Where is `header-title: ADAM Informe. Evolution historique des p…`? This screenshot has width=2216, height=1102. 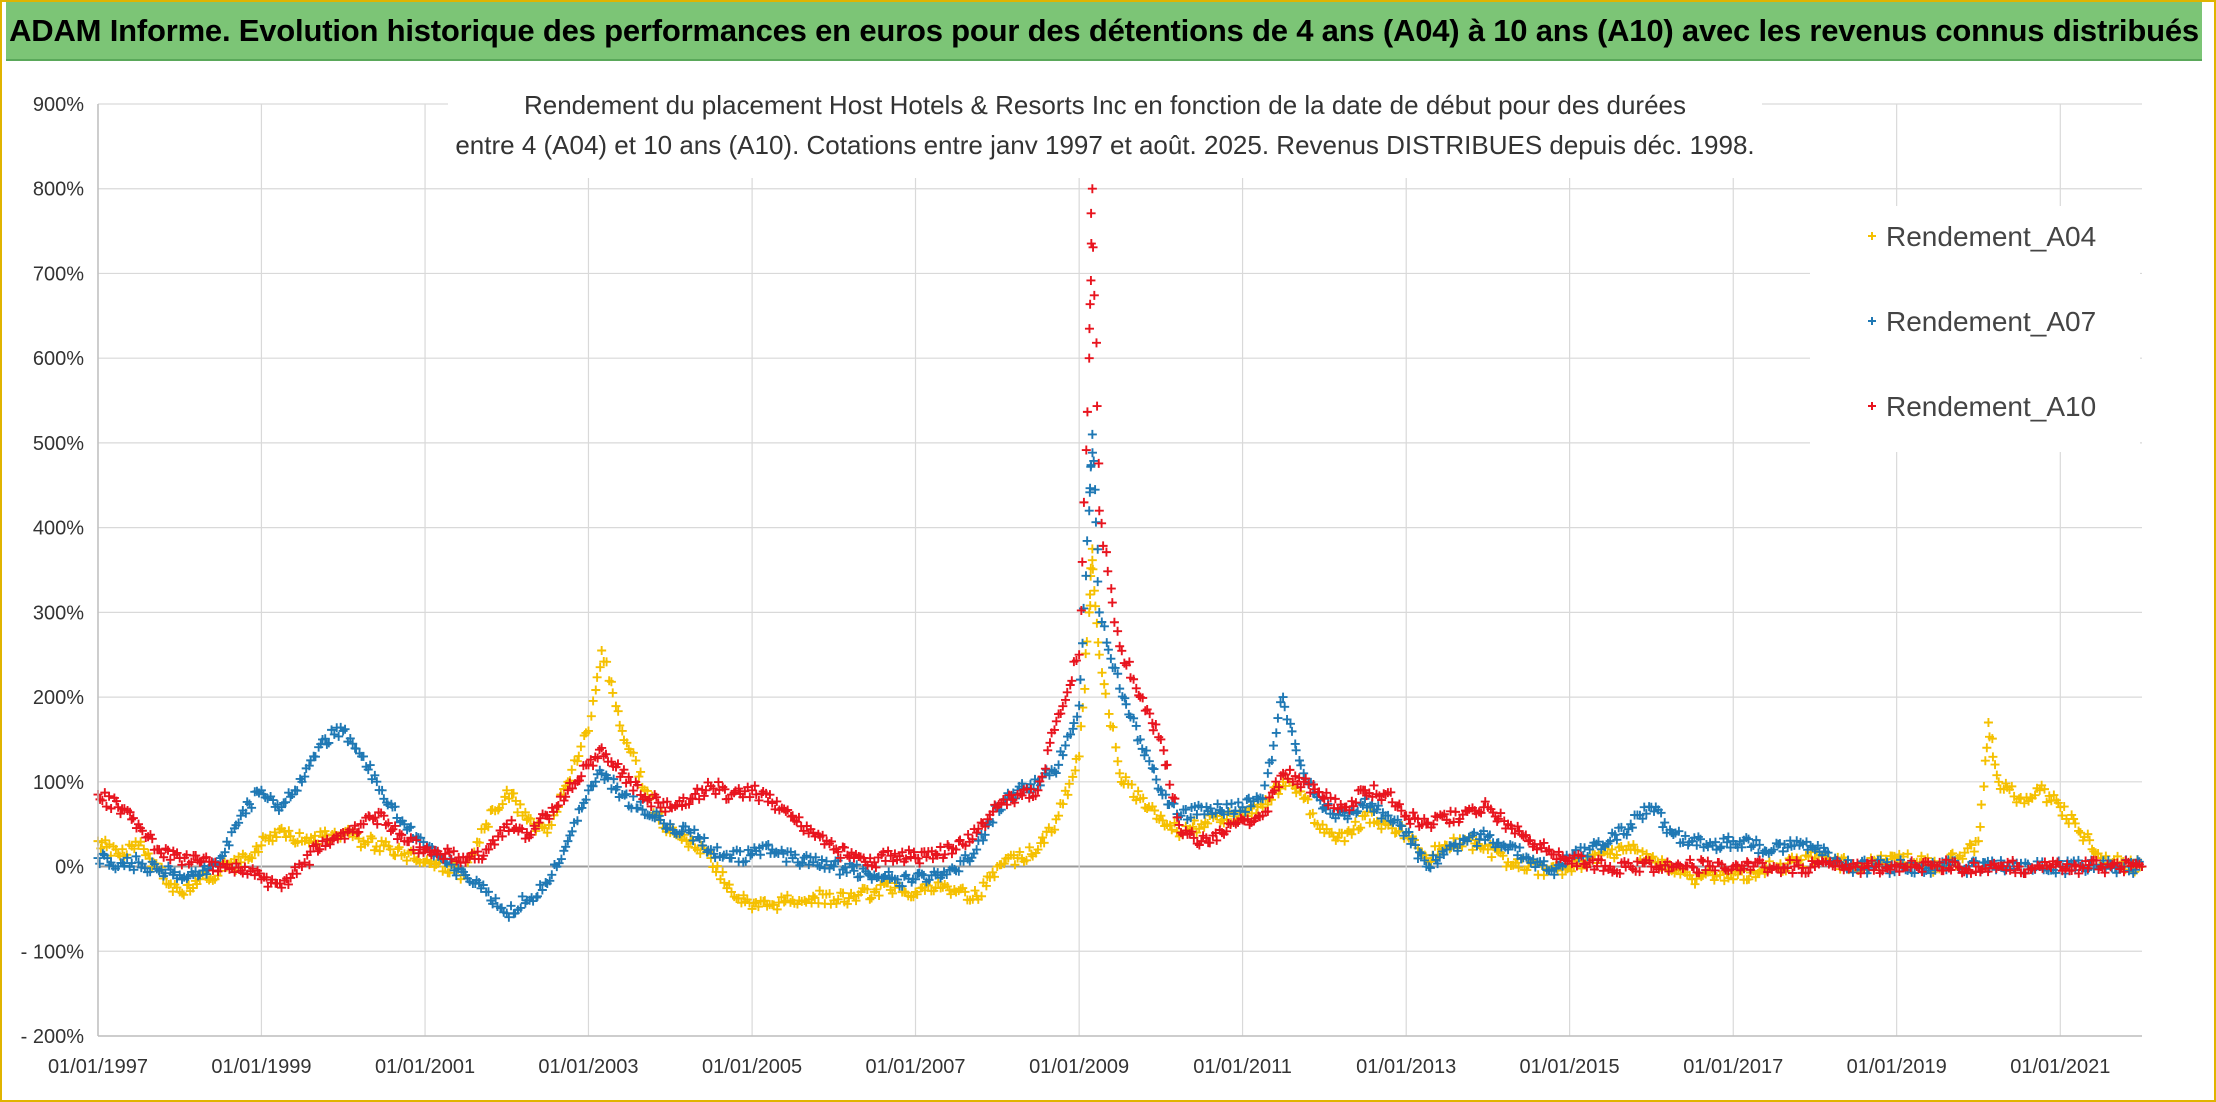
header-title: ADAM Informe. Evolution historique des p… is located at coordinates (1104, 30).